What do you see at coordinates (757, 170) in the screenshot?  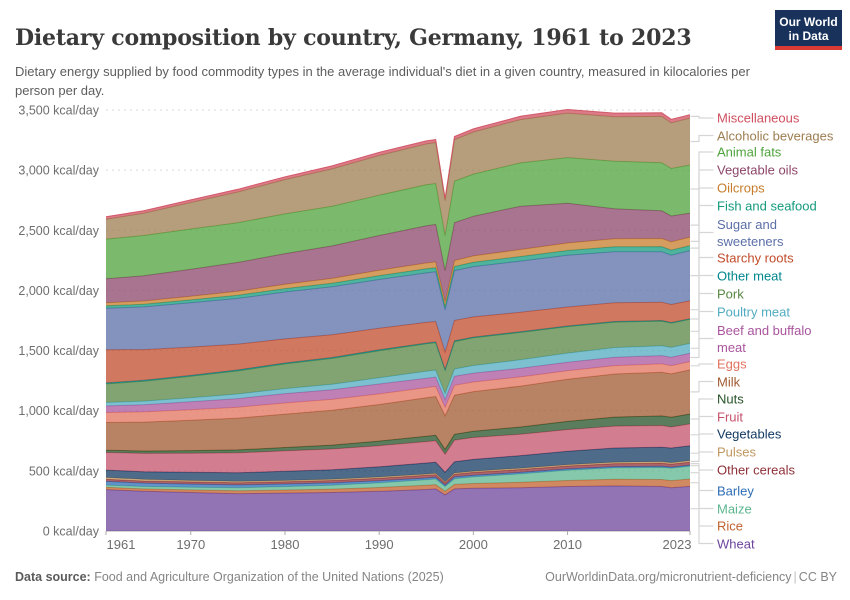 I see `legend-item-vegetable-oils: Vegetable oils` at bounding box center [757, 170].